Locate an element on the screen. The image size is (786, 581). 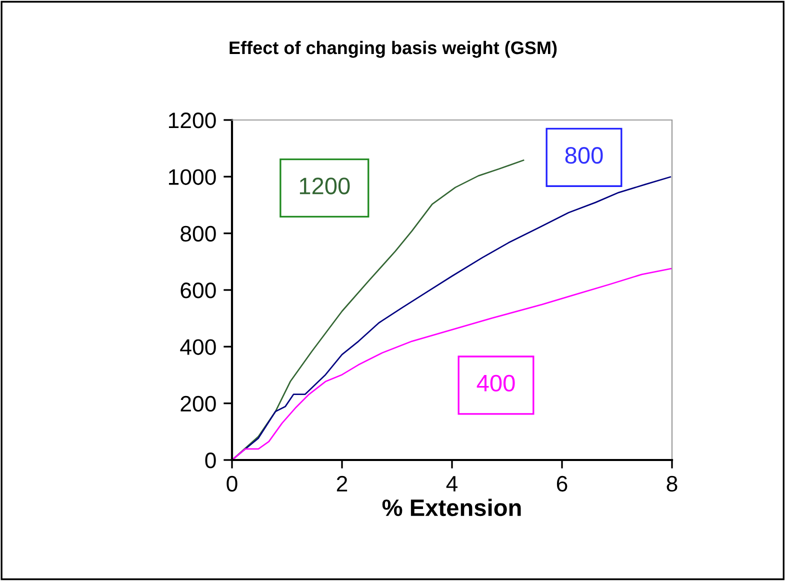
x-tick-label: 2 is located at coordinates (342, 484).